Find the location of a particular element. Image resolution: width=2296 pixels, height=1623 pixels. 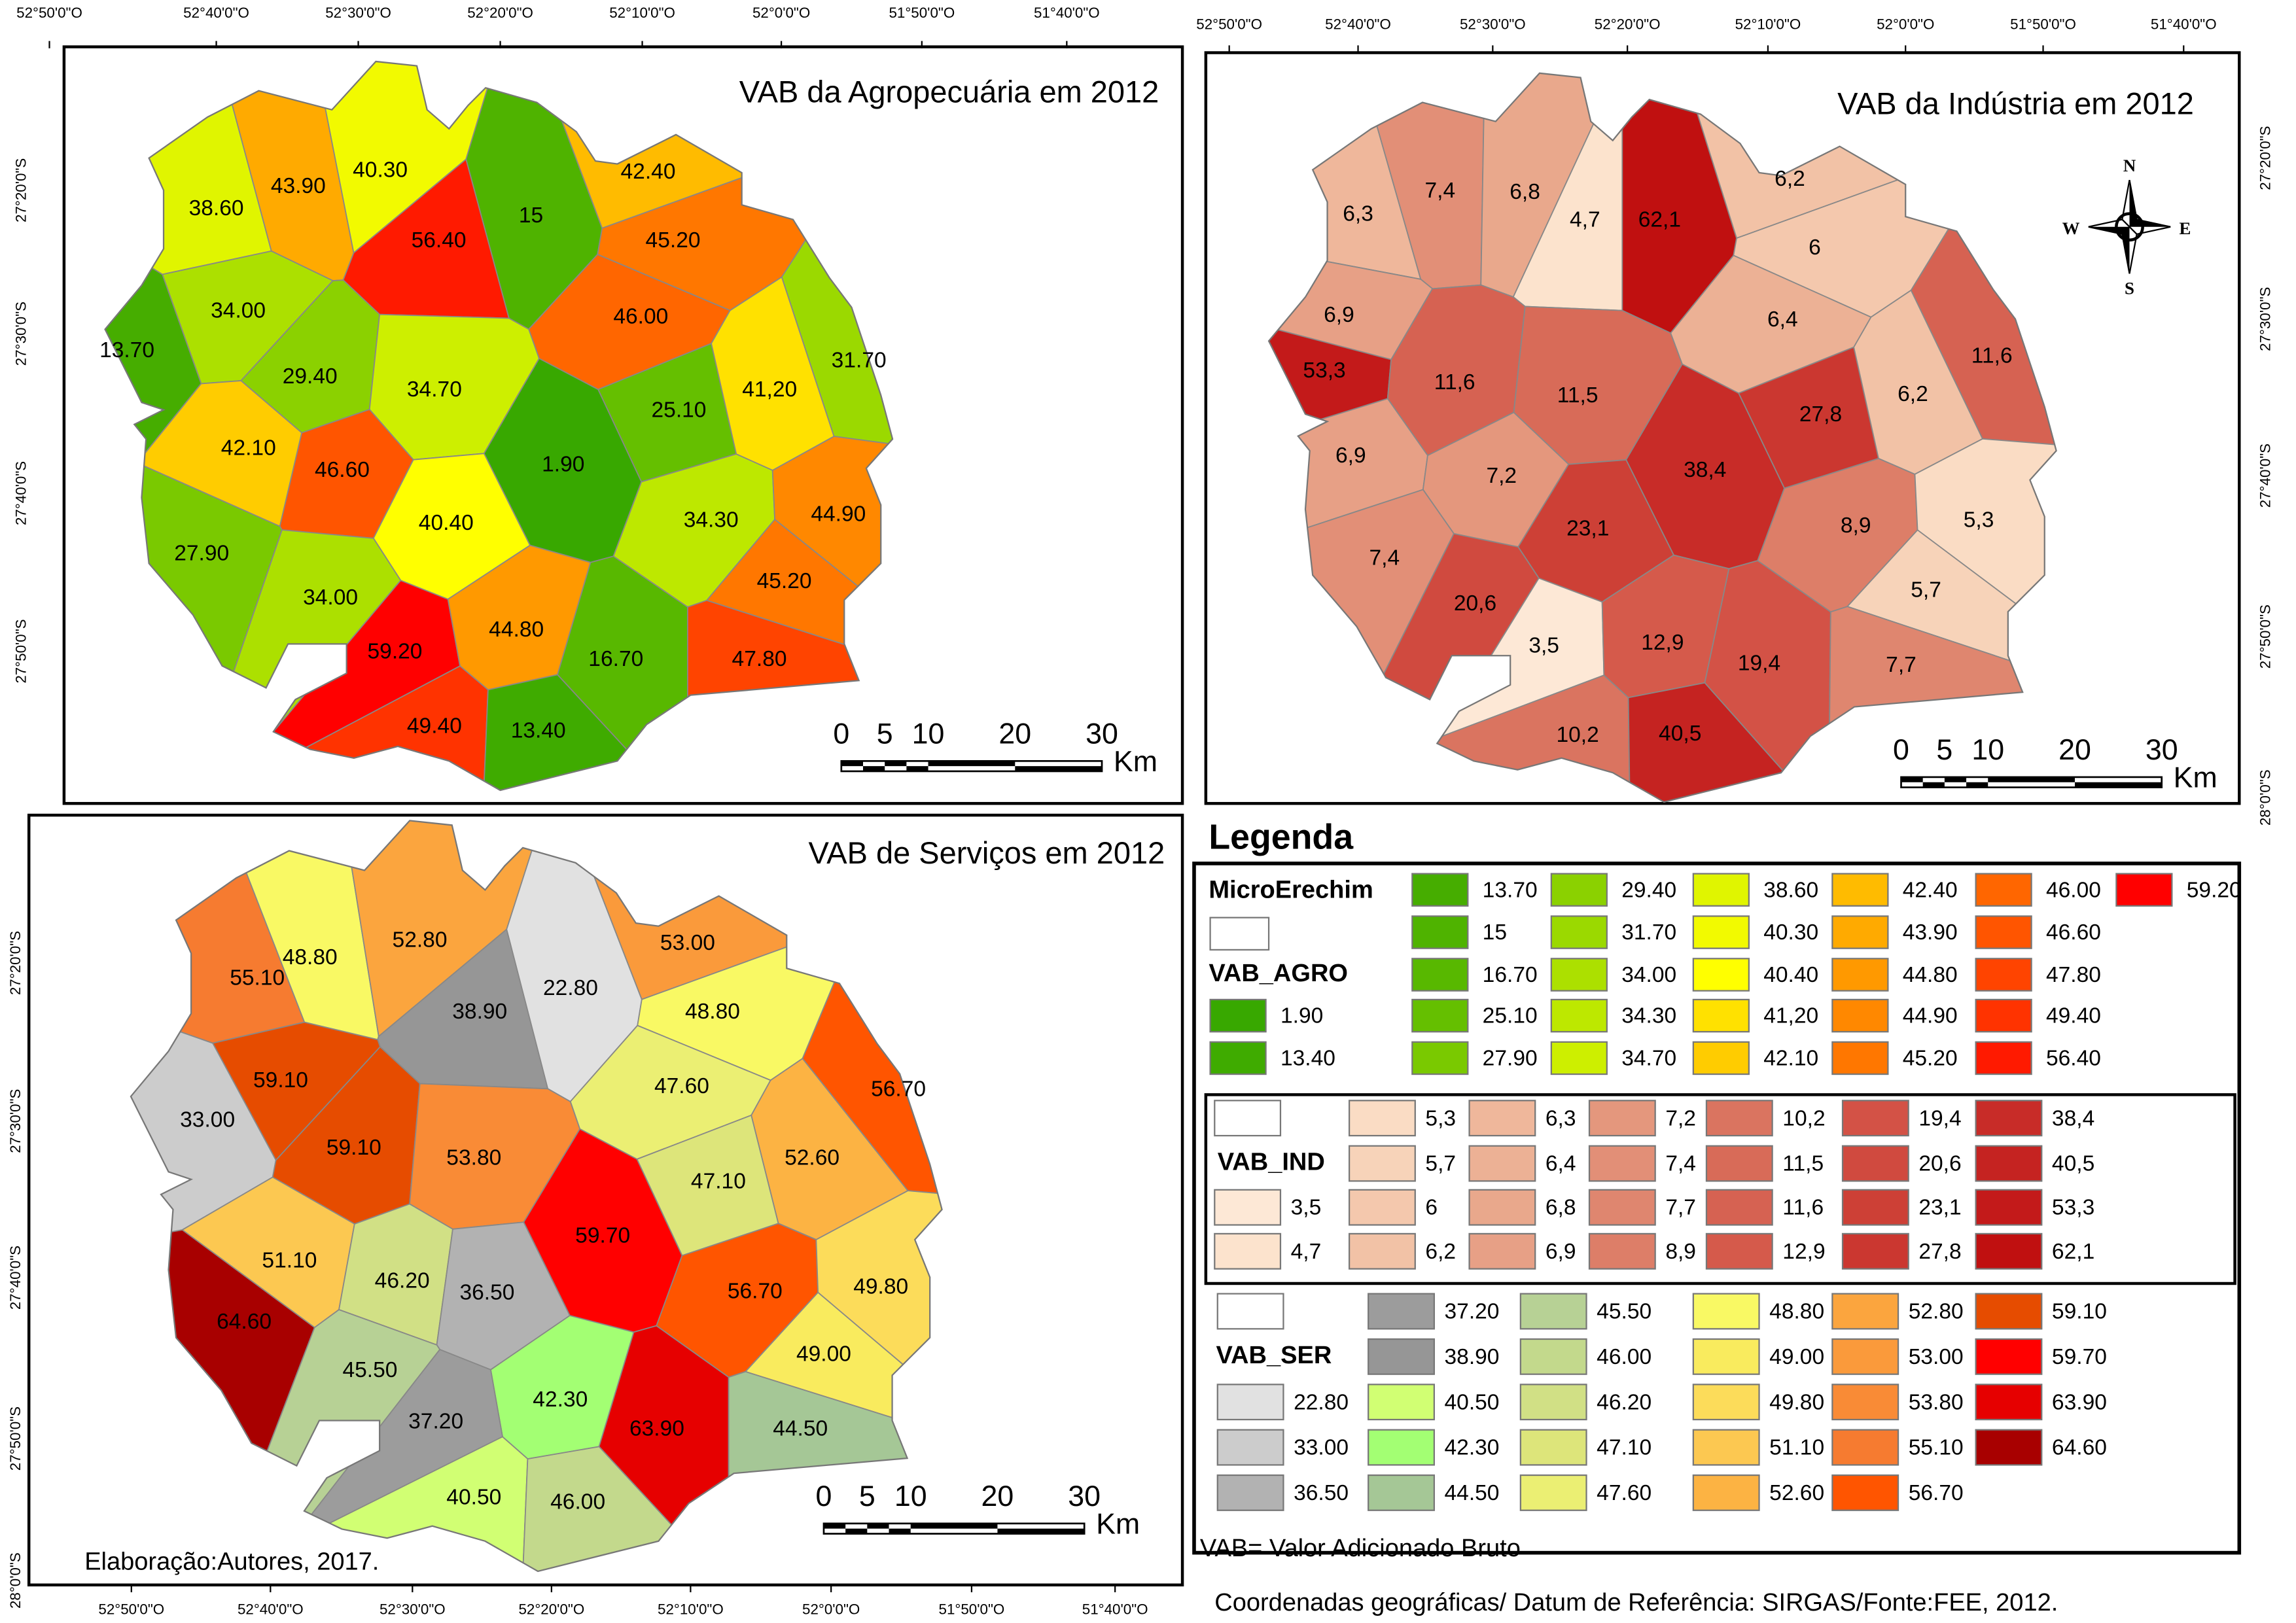

legend-value-label: 25.10 is located at coordinates (1510, 1016).